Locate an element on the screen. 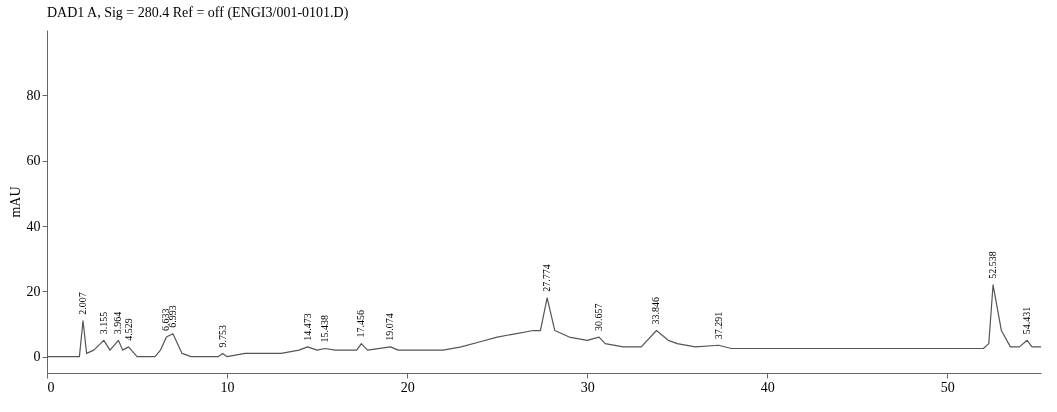  x-tick-label: 40 is located at coordinates (767, 387).